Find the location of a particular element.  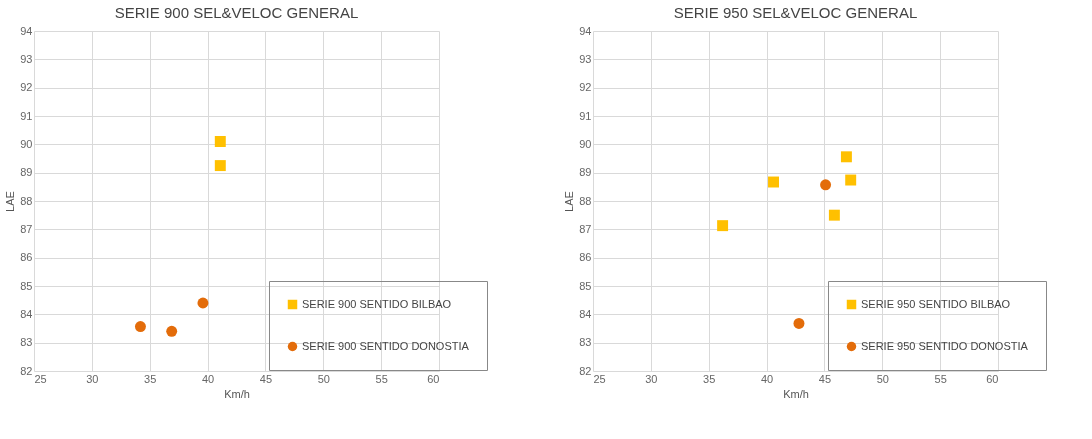

chart-title: SERIE 950 SEL&VELOC GENERAL is located at coordinates (795, 12).